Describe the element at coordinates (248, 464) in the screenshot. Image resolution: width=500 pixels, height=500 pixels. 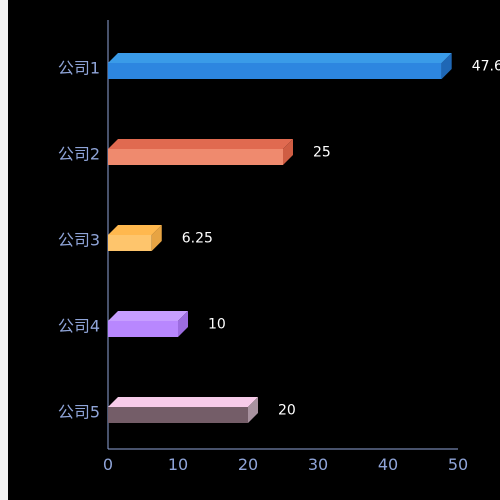
I see `x-tick-label: 20` at that location.